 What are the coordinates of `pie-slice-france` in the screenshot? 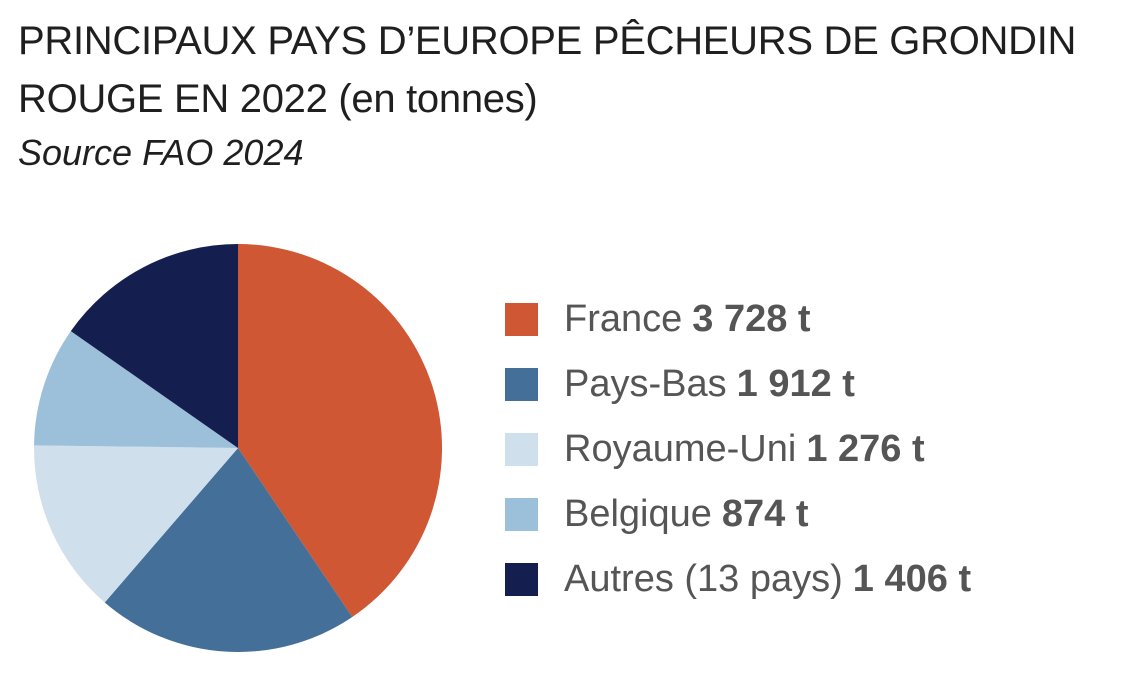 It's located at (340, 431).